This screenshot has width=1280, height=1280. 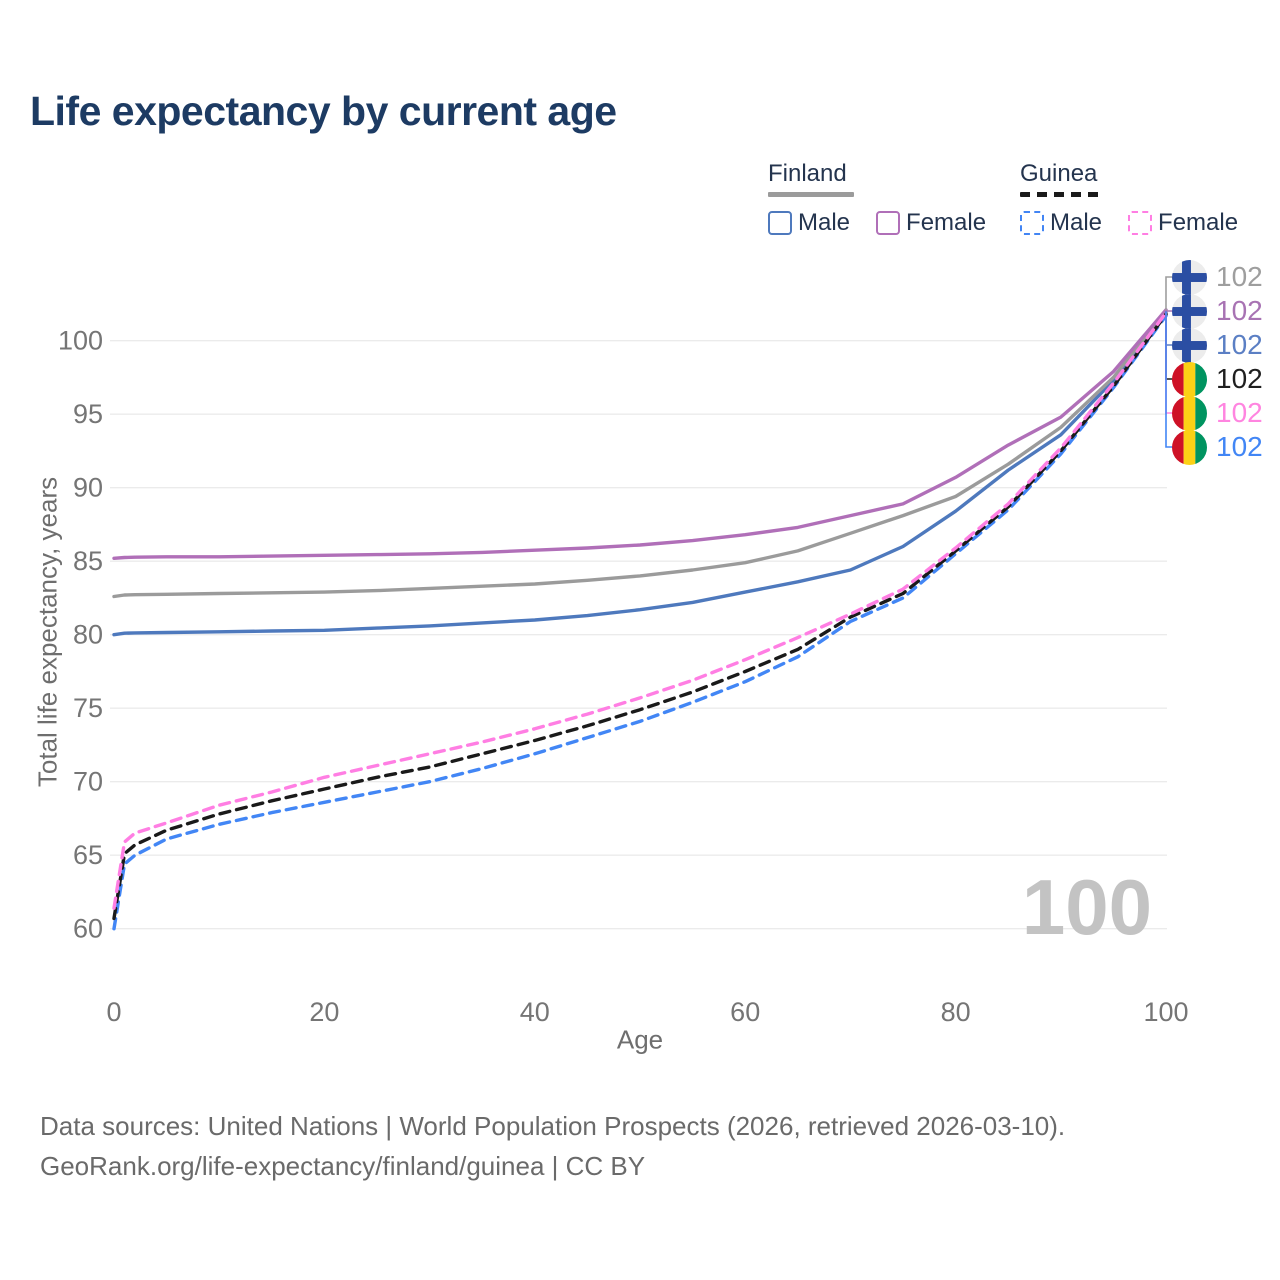 What do you see at coordinates (88, 414) in the screenshot?
I see `y-tick-label-95: 95` at bounding box center [88, 414].